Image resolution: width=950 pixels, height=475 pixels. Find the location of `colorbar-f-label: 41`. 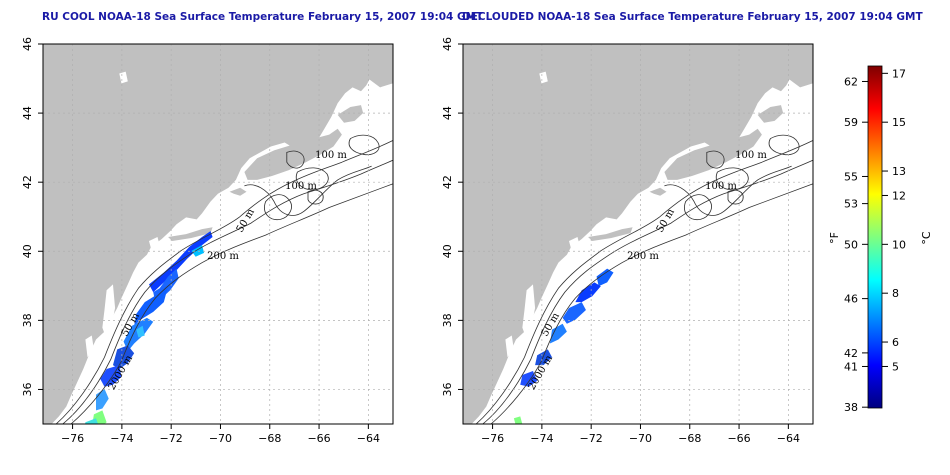

colorbar-f-label: 41 is located at coordinates (851, 366).